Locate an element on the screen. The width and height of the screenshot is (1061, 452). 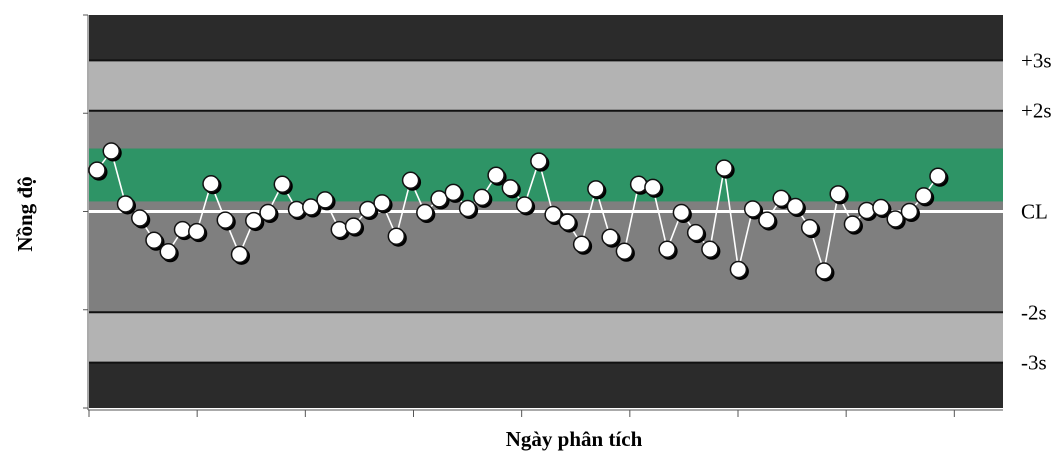
control-label-minus3s: -3s is located at coordinates (1034, 363).